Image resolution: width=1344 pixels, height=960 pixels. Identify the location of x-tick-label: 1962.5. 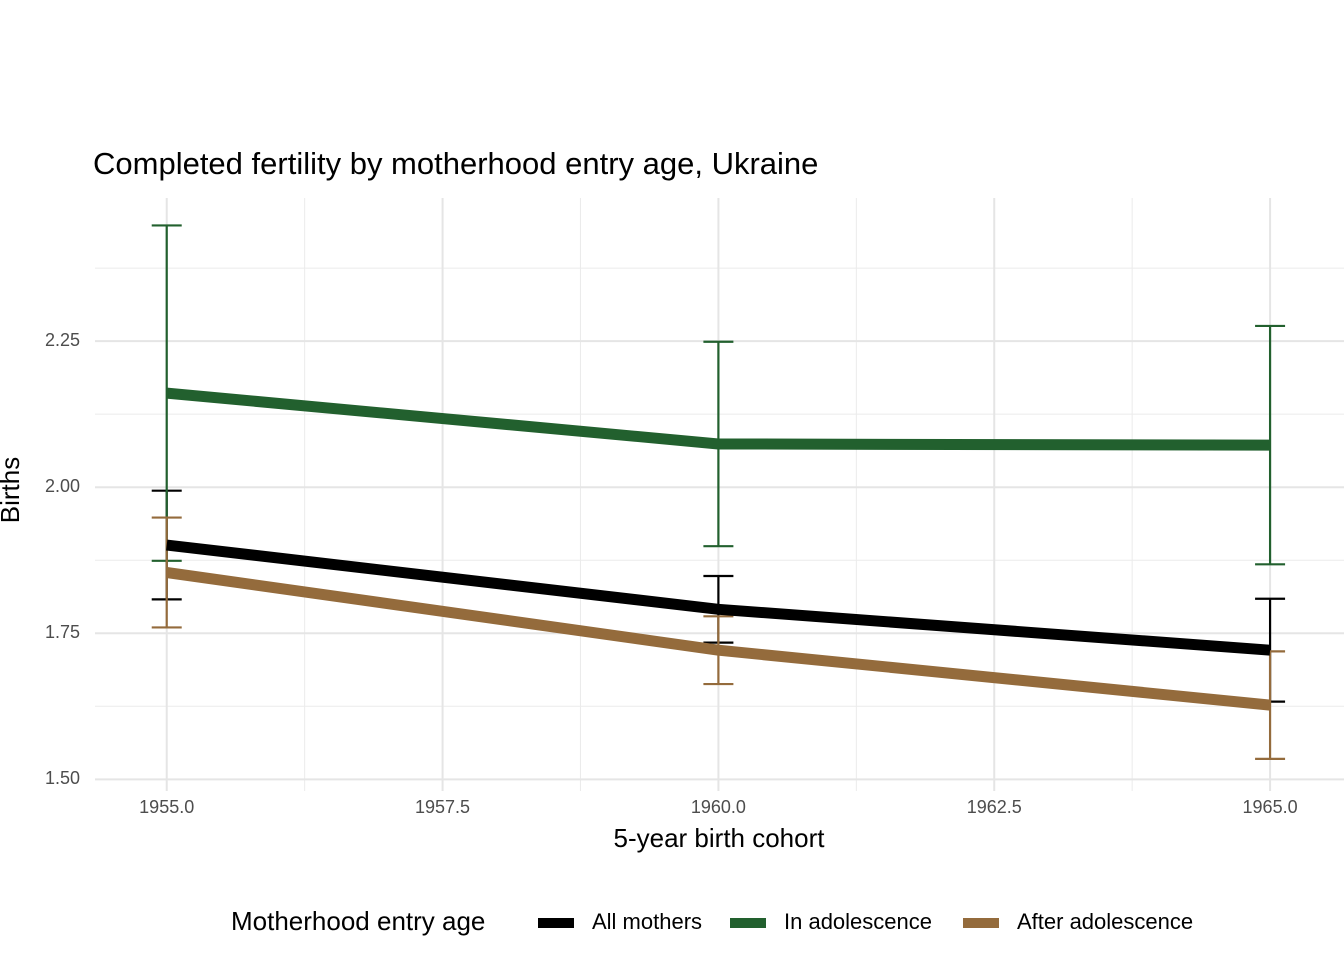
(994, 807).